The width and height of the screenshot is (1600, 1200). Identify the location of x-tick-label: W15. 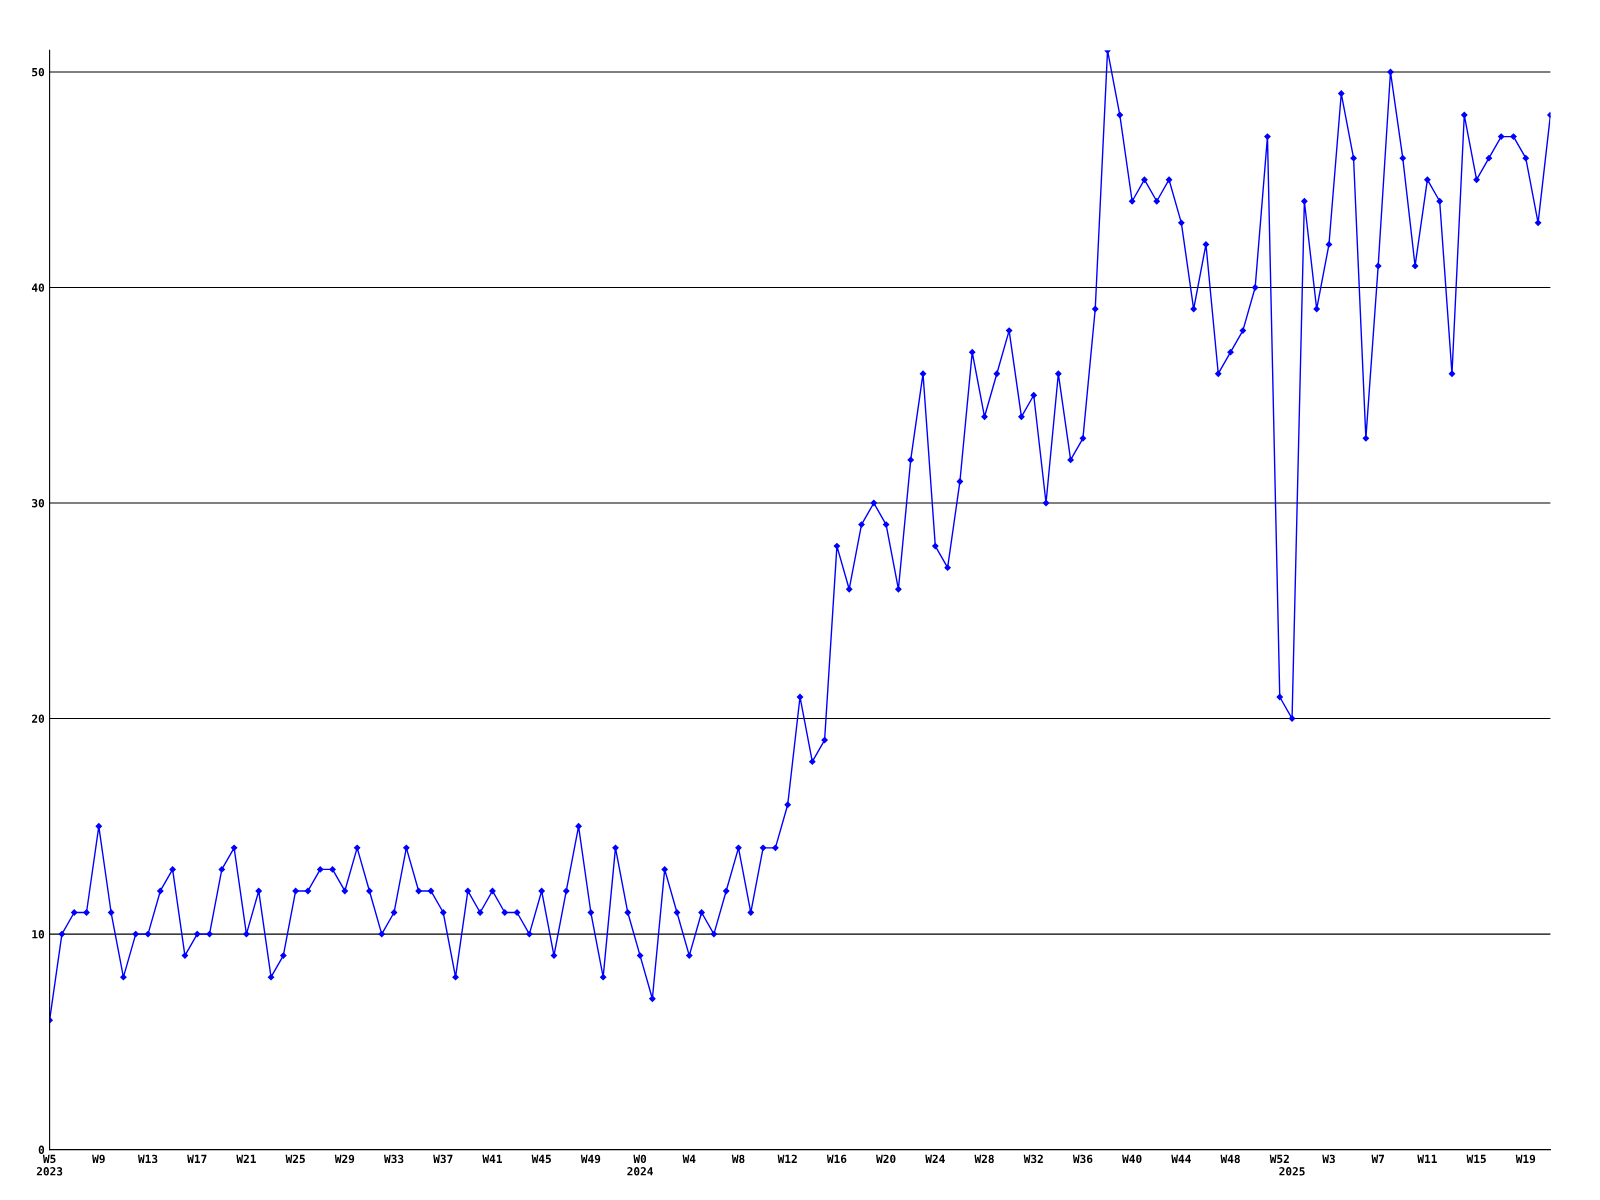
(1476, 1159).